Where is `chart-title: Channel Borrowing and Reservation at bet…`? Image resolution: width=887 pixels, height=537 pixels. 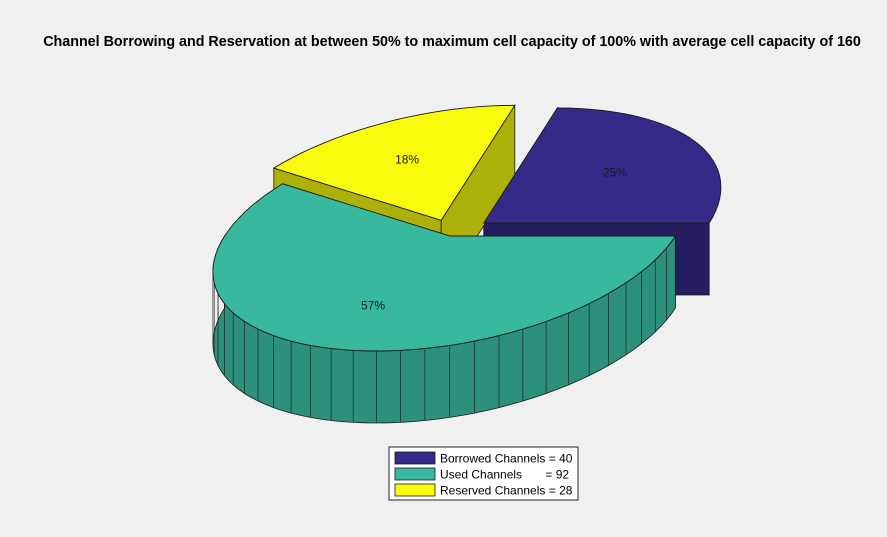 chart-title: Channel Borrowing and Reservation at bet… is located at coordinates (452, 42).